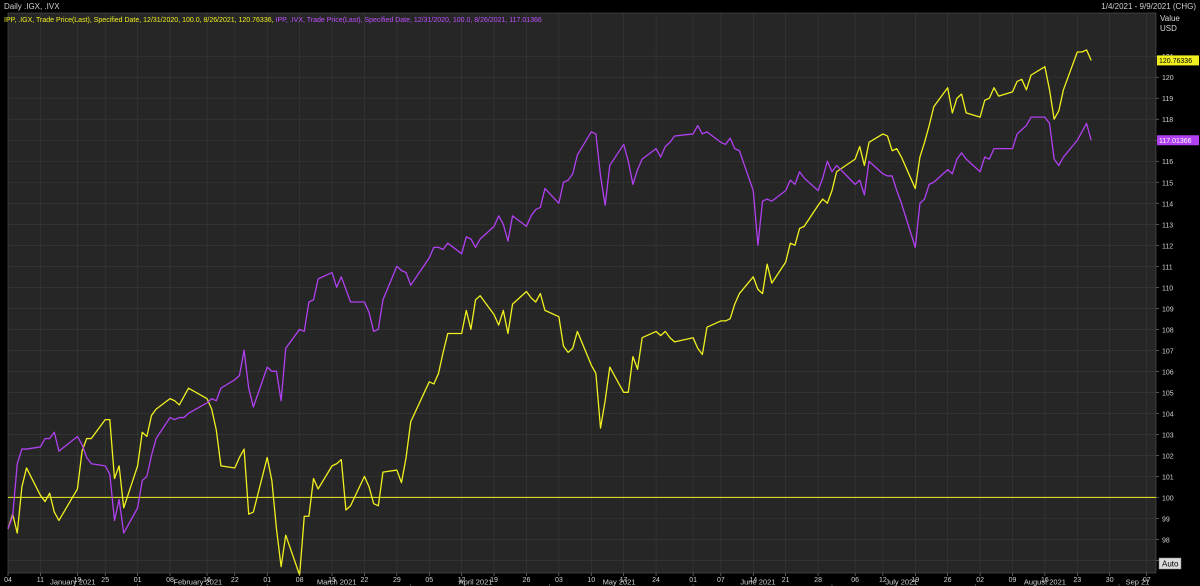  Describe the element at coordinates (1168, 309) in the screenshot. I see `y-tick-label: 109` at that location.